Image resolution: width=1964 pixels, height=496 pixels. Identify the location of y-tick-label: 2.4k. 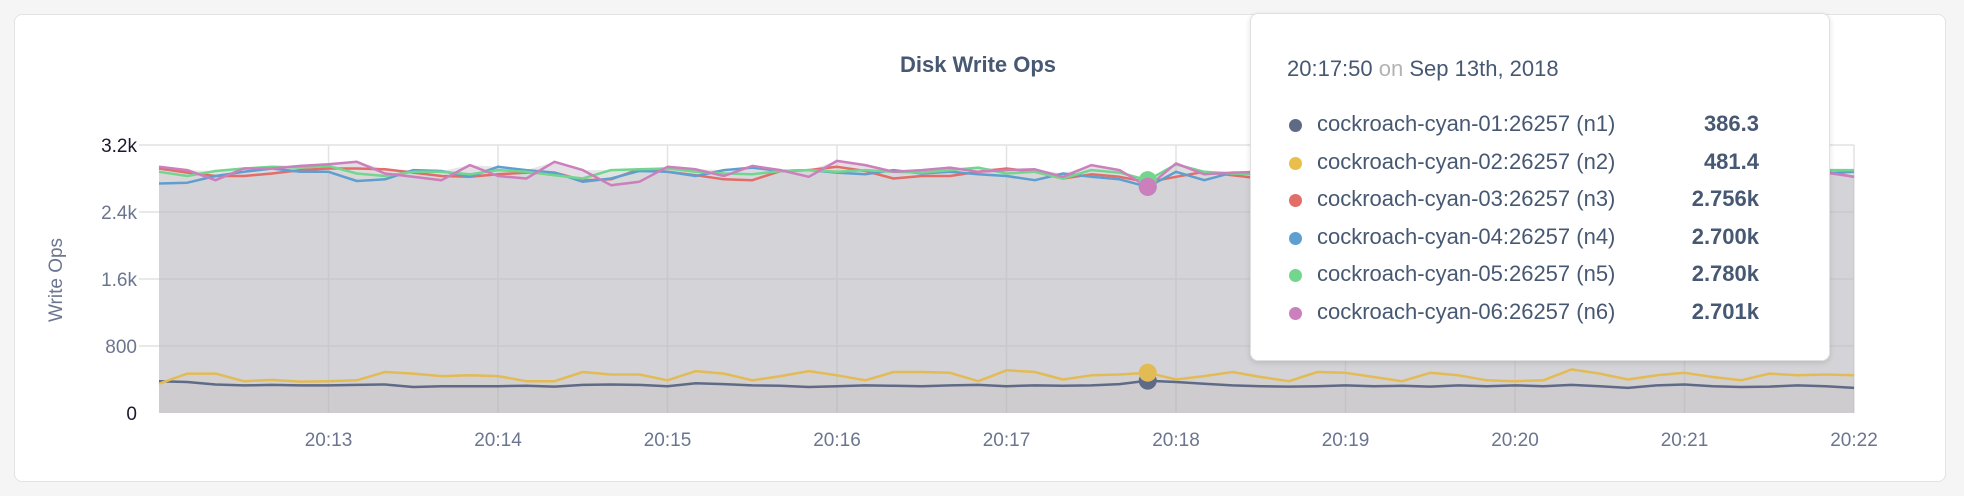
(119, 213).